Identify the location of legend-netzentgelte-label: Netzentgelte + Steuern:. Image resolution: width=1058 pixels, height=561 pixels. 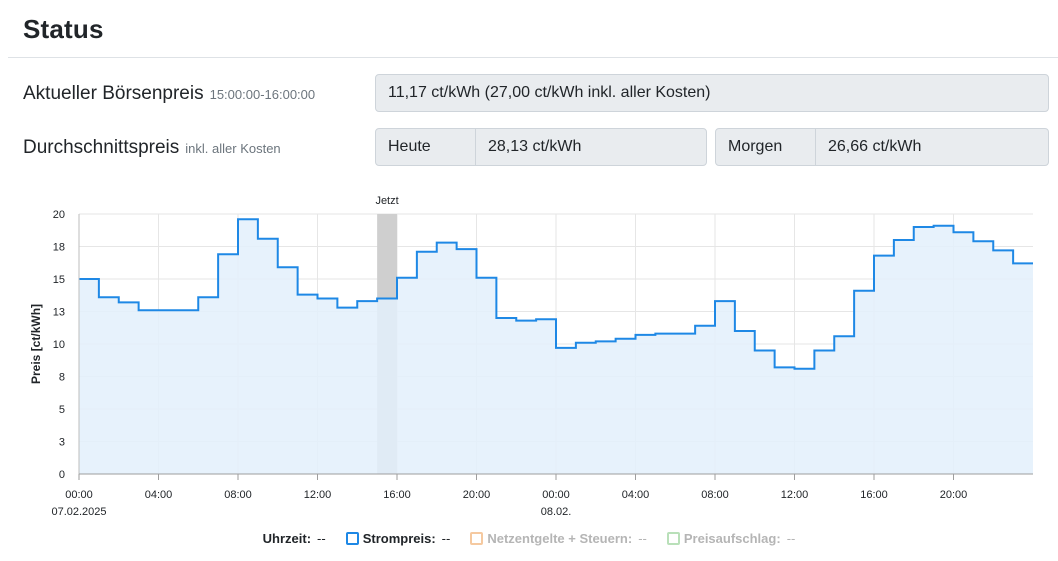
(560, 538).